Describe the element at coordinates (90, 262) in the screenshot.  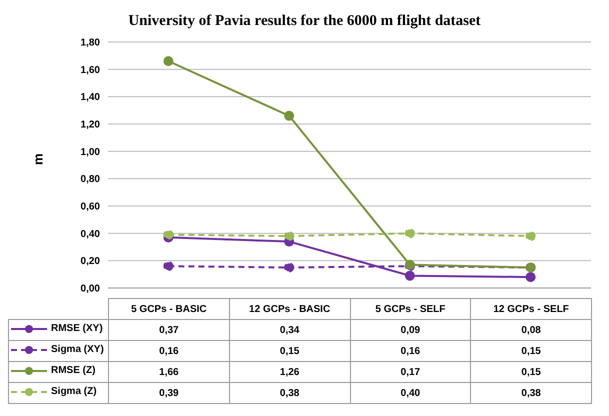
I see `y-tick-label: 0,20` at that location.